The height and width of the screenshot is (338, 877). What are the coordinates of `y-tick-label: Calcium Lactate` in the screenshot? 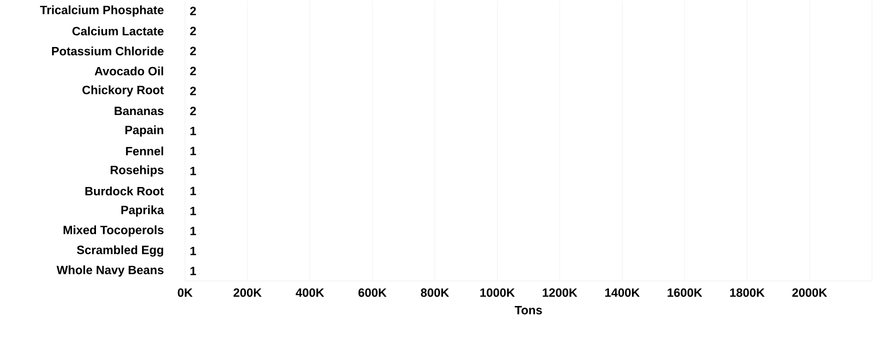 It's located at (118, 31).